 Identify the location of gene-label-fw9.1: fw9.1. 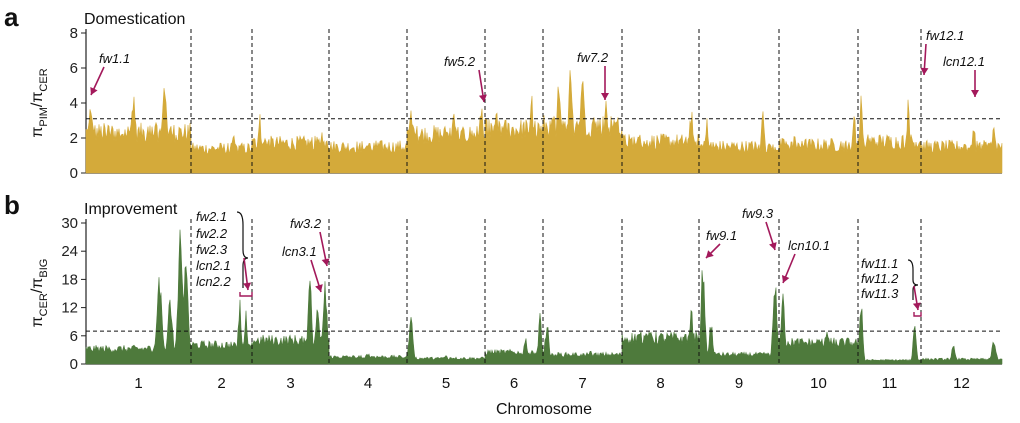
(721, 235).